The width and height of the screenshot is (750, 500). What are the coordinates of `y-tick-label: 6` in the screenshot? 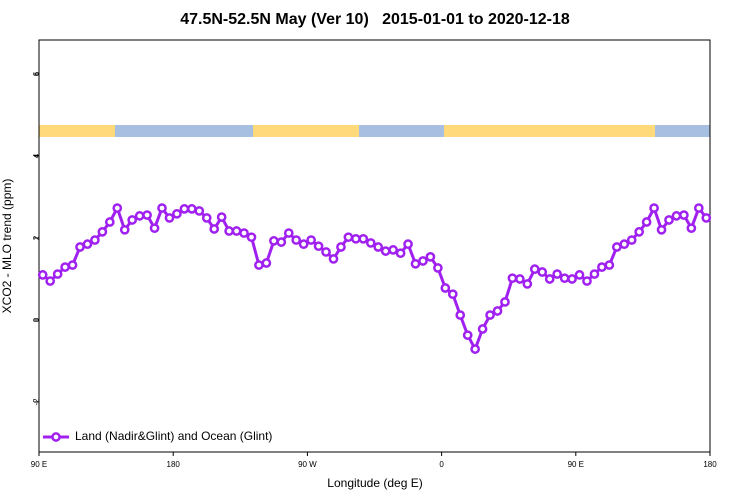 It's located at (36, 73).